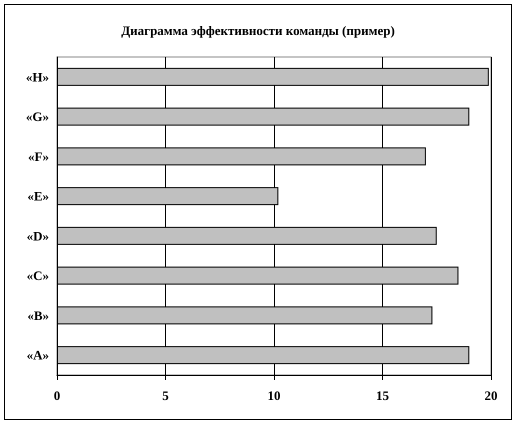 Image resolution: width=516 pixels, height=424 pixels. What do you see at coordinates (37, 76) in the screenshot?
I see `y-tick-label: «H»` at bounding box center [37, 76].